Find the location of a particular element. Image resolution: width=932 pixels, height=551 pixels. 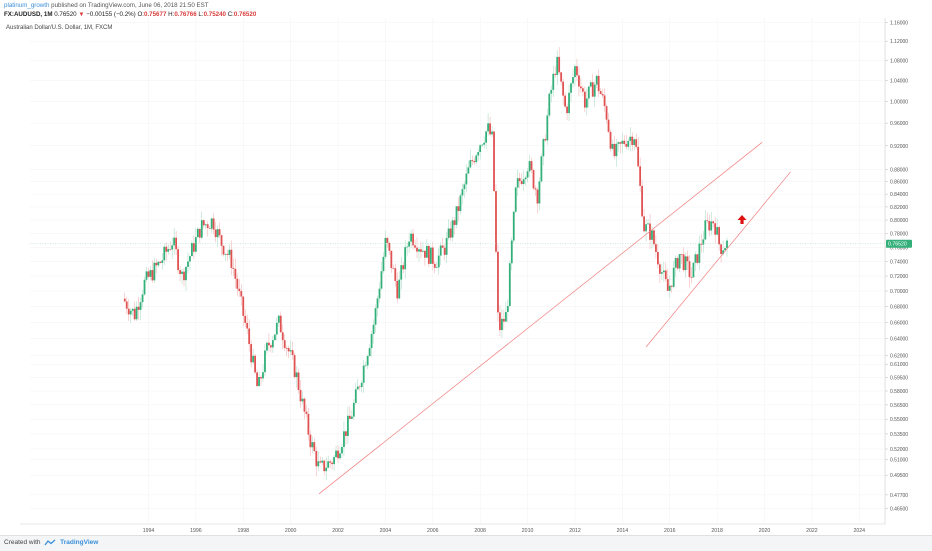

x-tick-label: 1994 is located at coordinates (149, 531).